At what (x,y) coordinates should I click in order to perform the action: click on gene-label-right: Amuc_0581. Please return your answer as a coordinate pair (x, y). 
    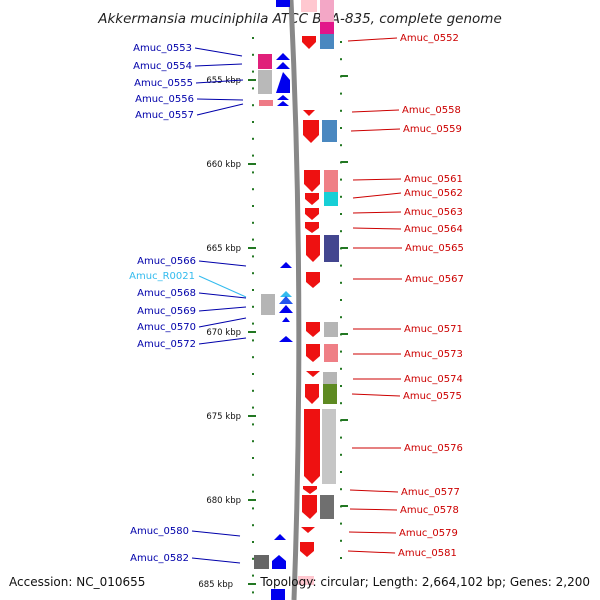
    Looking at the image, I should click on (427, 553).